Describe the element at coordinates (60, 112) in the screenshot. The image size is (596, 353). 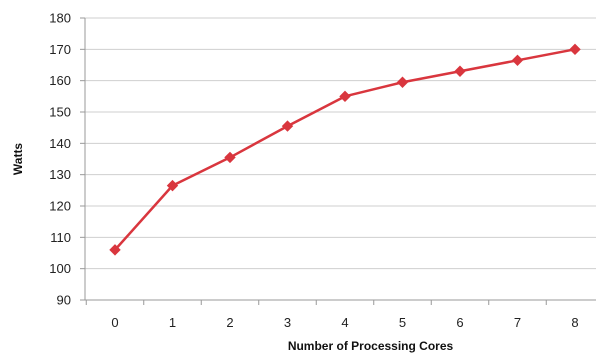
I see `y-tick-label: 150` at that location.